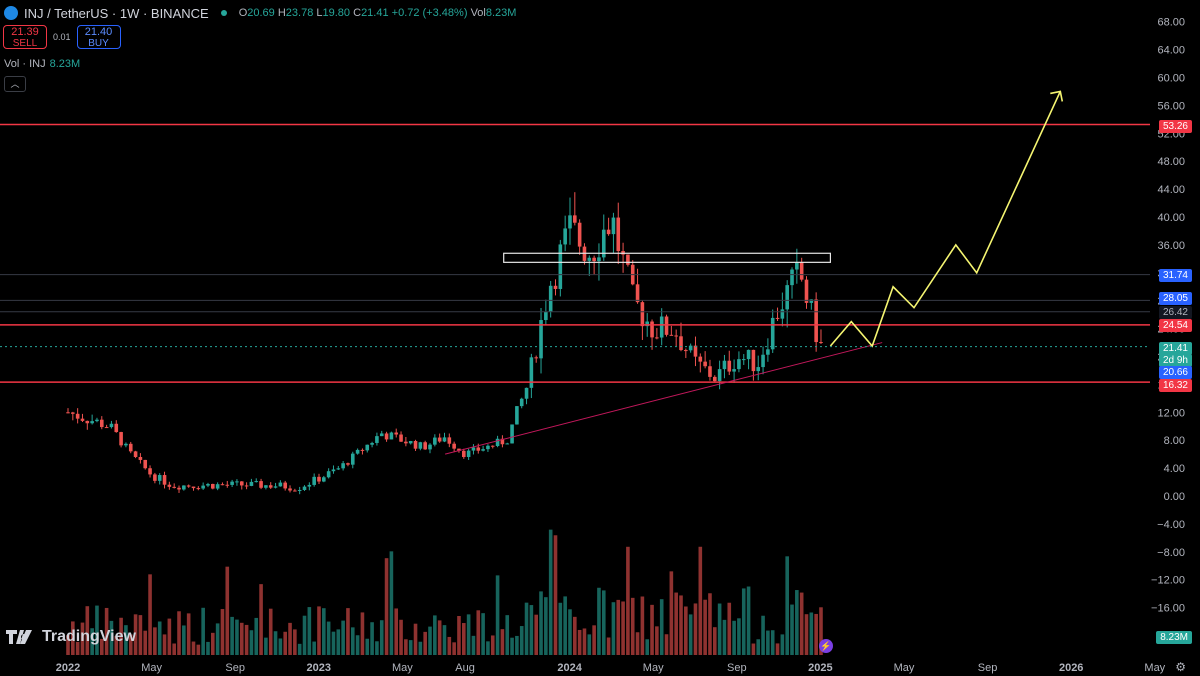 This screenshot has width=1200, height=676. I want to click on tag-resistance-a: 31.74, so click(1175, 275).